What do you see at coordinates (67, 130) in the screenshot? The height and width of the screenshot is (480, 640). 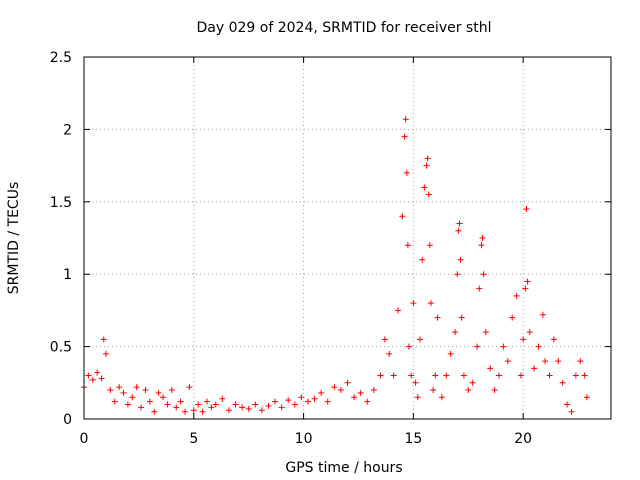 I see `y-tick-label: 2` at bounding box center [67, 130].